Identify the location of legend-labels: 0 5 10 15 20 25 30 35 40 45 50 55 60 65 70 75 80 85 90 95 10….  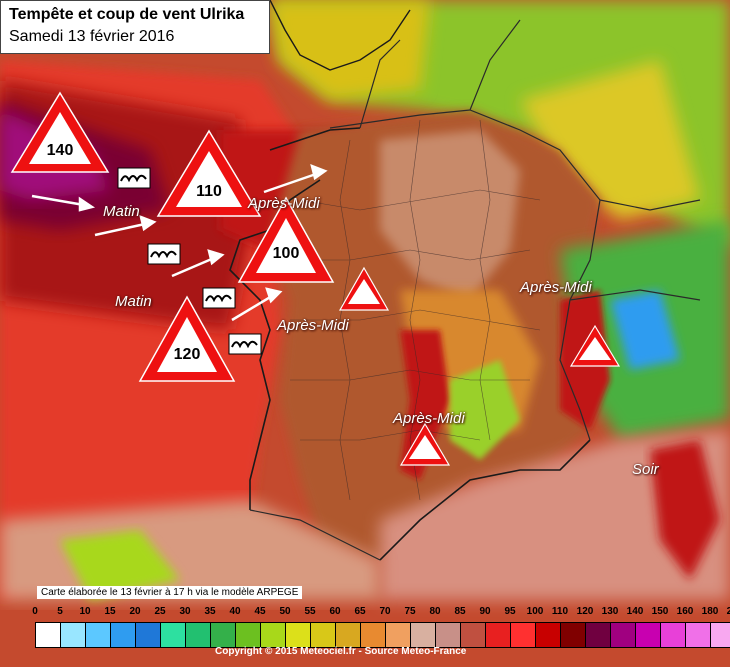
(381, 613).